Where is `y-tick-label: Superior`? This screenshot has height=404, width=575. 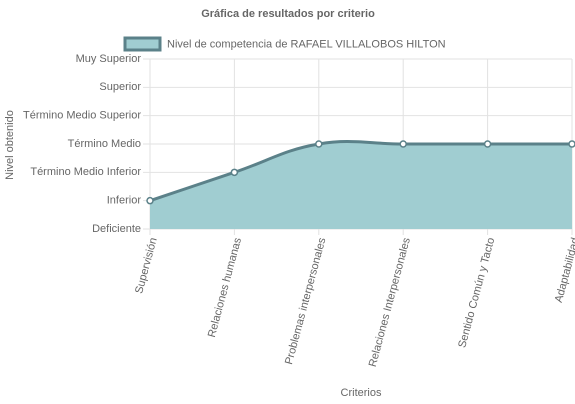 y-tick-label: Superior is located at coordinates (120, 87).